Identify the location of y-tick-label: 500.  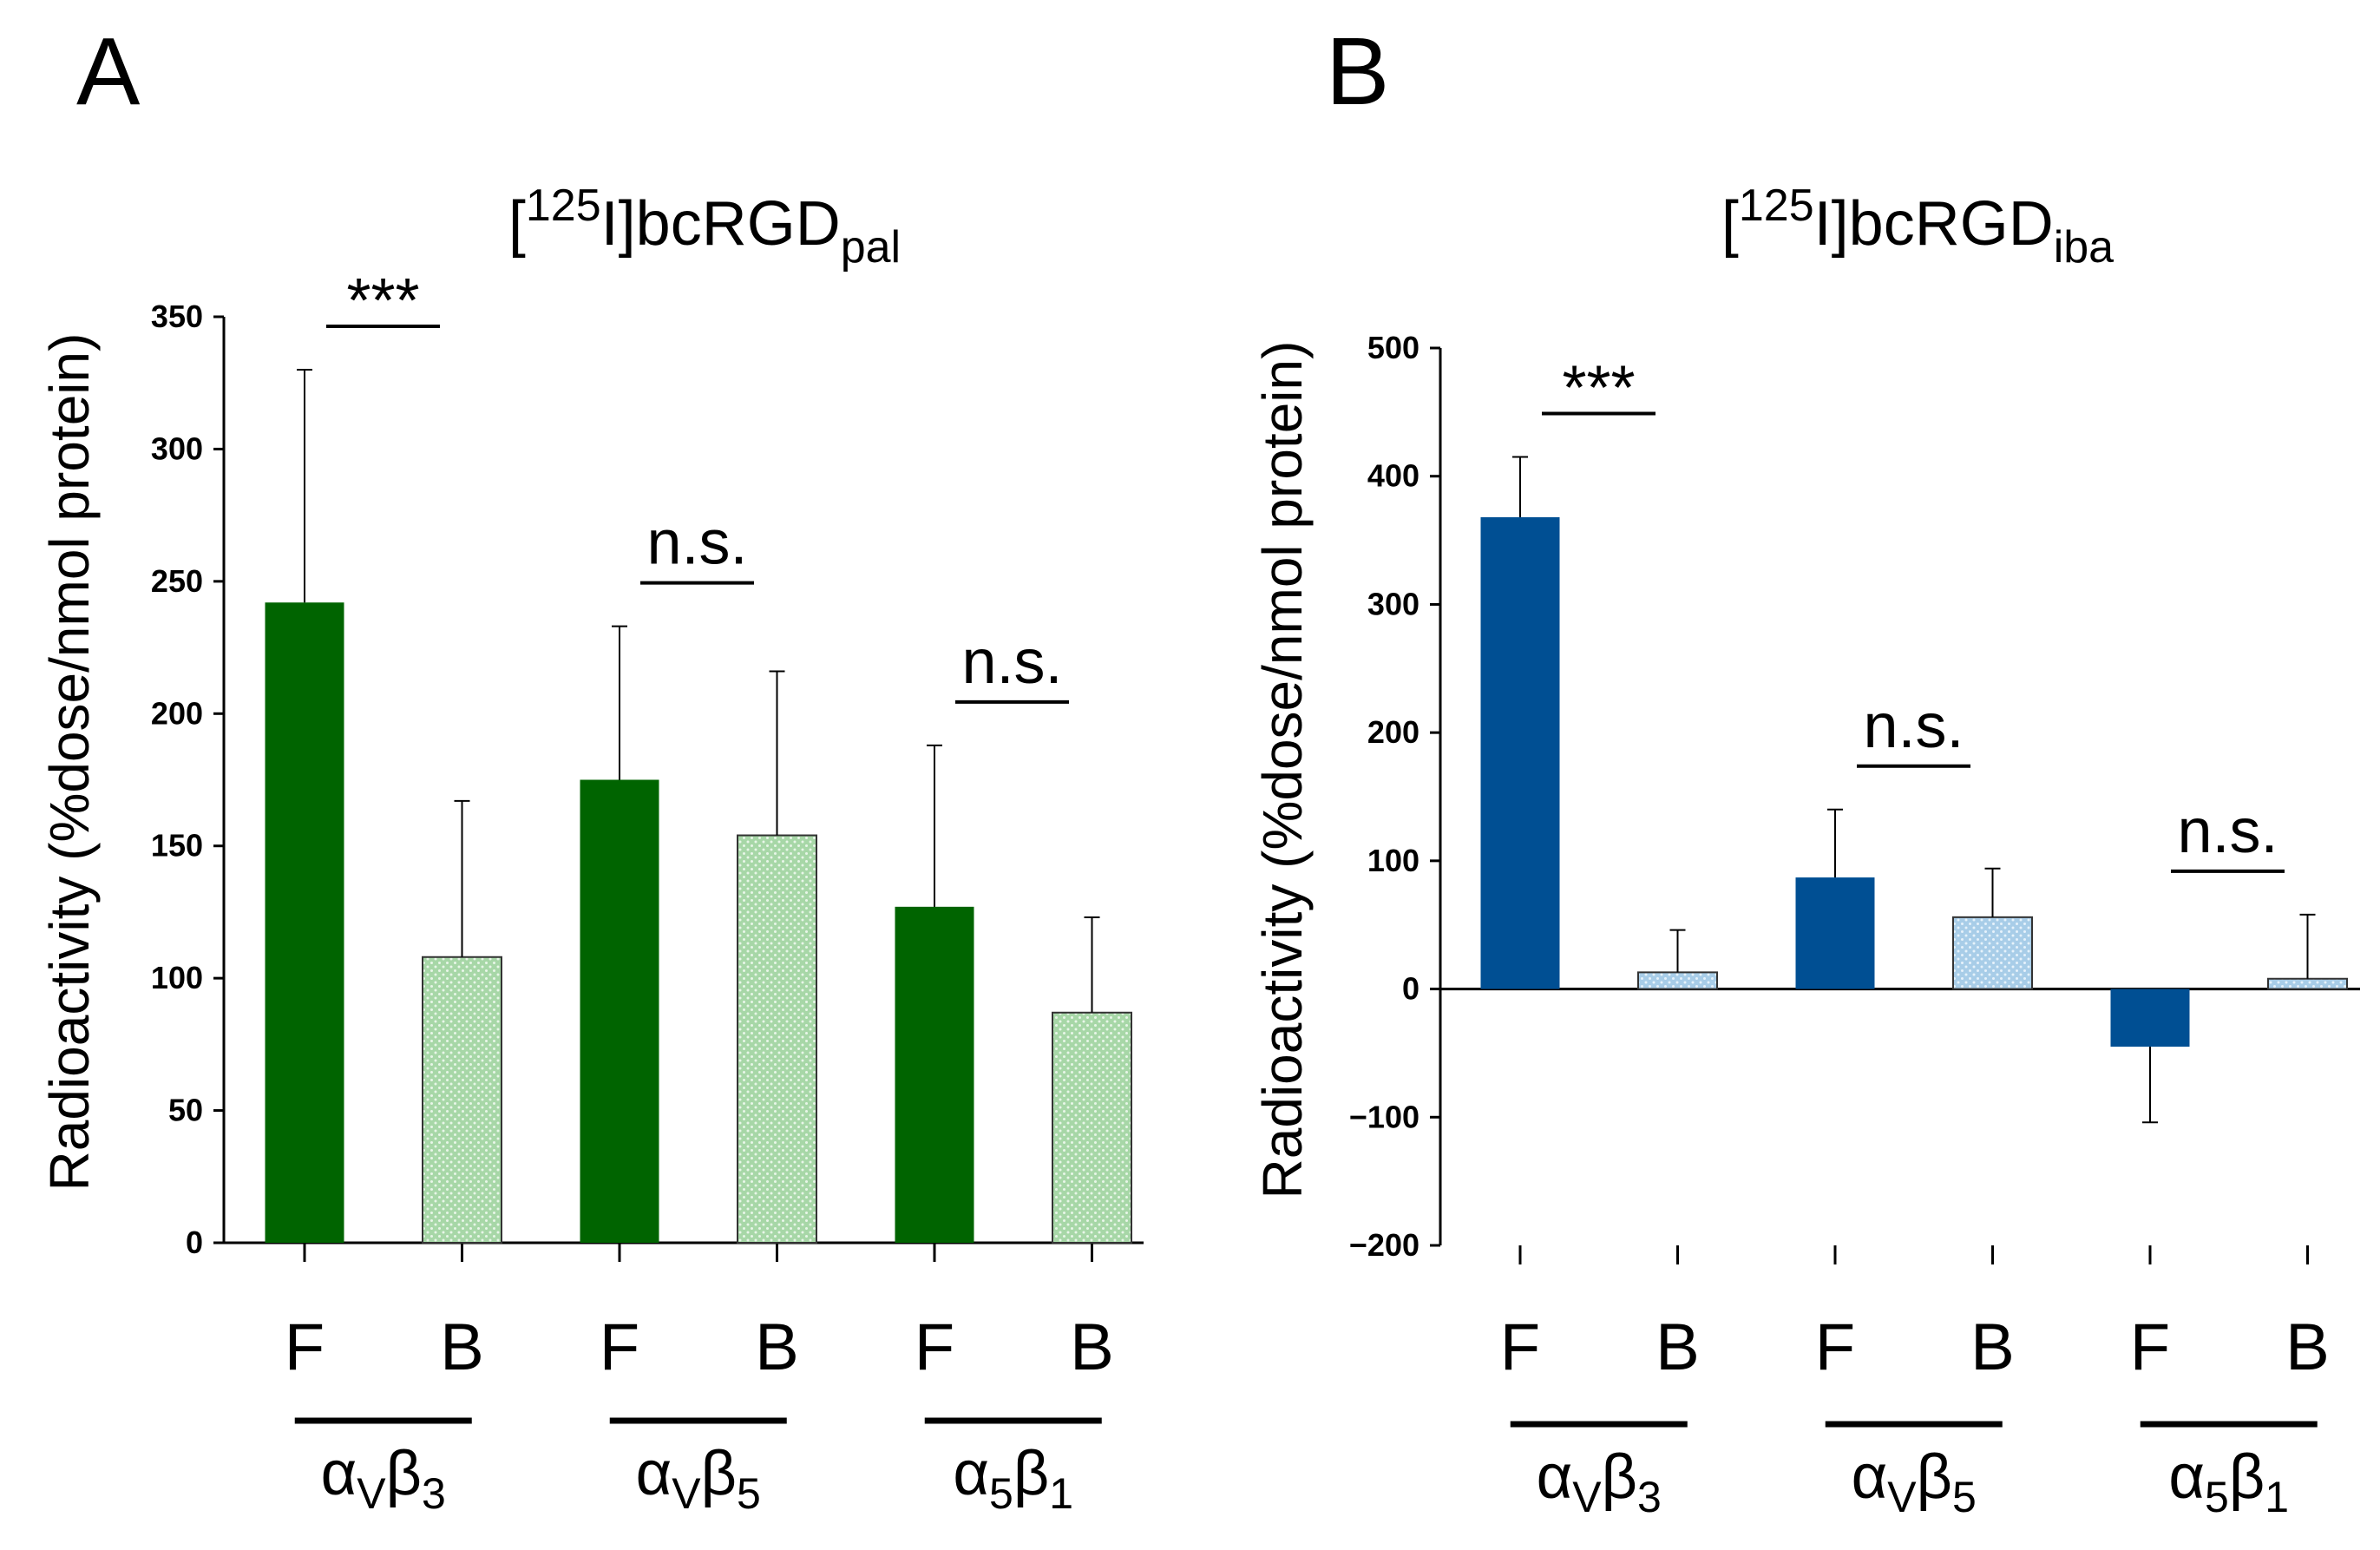
(1393, 347).